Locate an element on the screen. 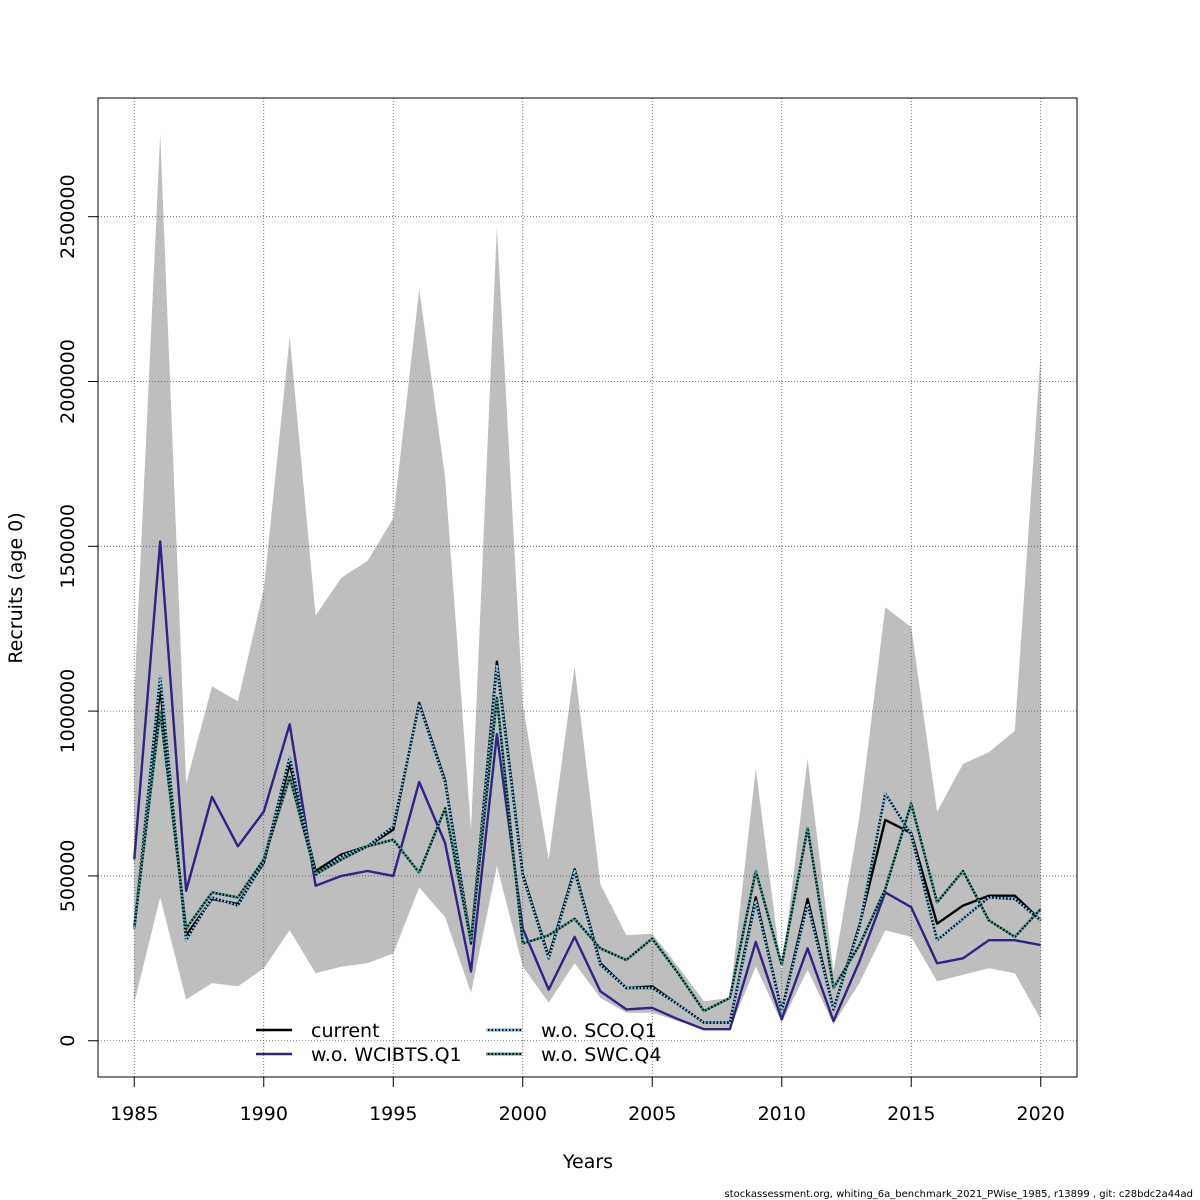 The image size is (1200, 1200). x-tick-label: 1990 is located at coordinates (264, 1114).